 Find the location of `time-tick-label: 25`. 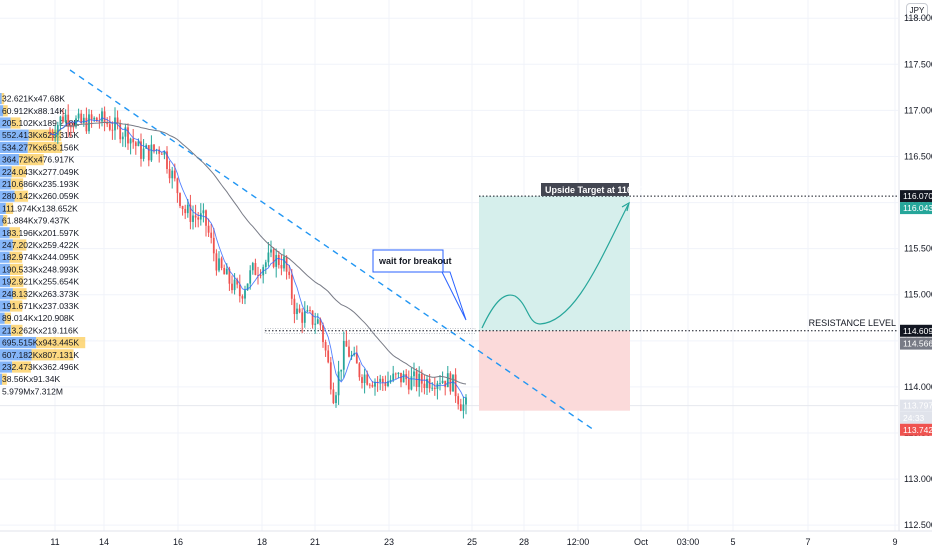

time-tick-label: 25 is located at coordinates (472, 542).